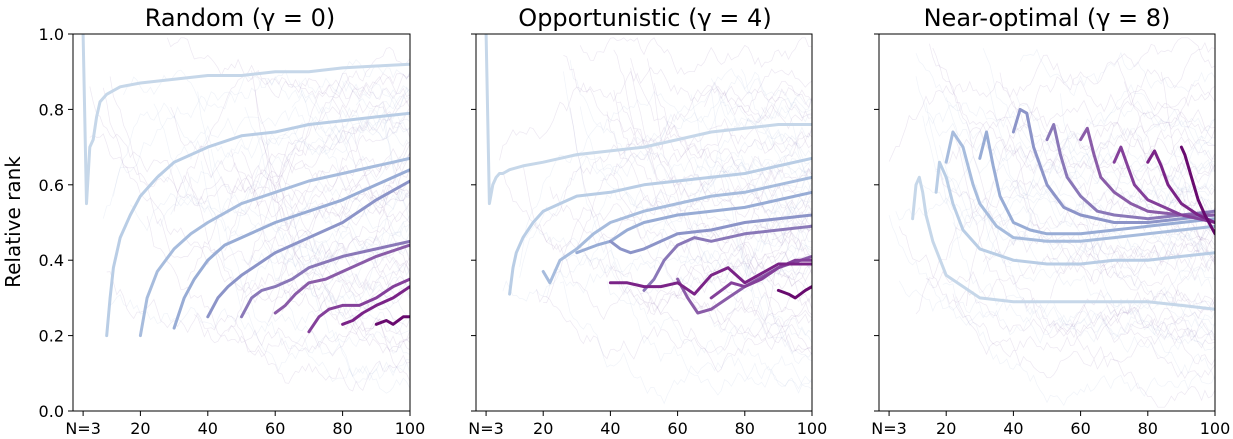 This screenshot has height=439, width=1233. Describe the element at coordinates (51, 260) in the screenshot. I see `y-tick-label: 0.4` at that location.